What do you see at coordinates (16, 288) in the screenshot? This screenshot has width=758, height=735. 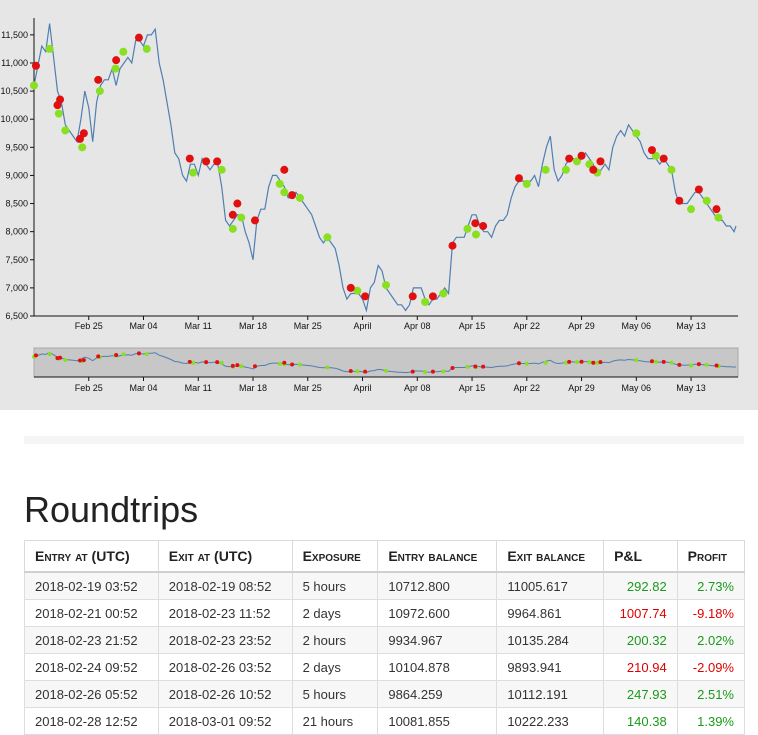 I see `y-tick-label: 7,000` at bounding box center [16, 288].